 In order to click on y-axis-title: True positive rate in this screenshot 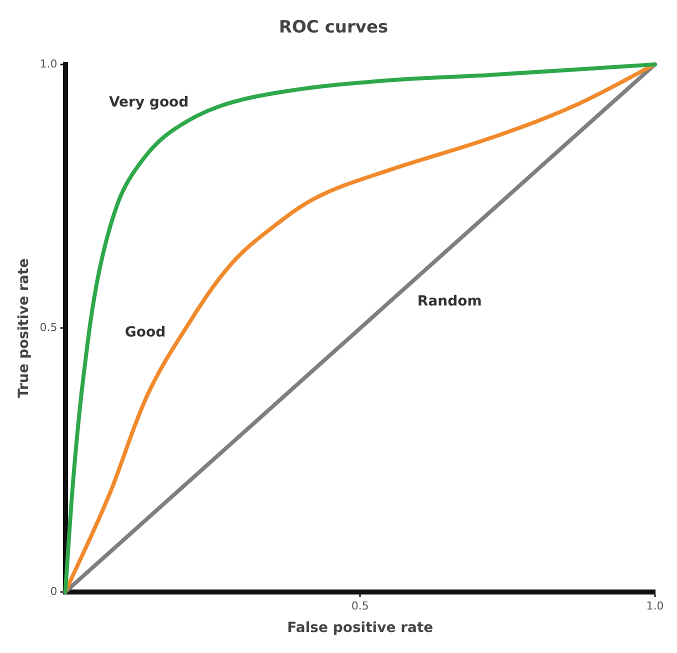, I will do `click(24, 328)`.